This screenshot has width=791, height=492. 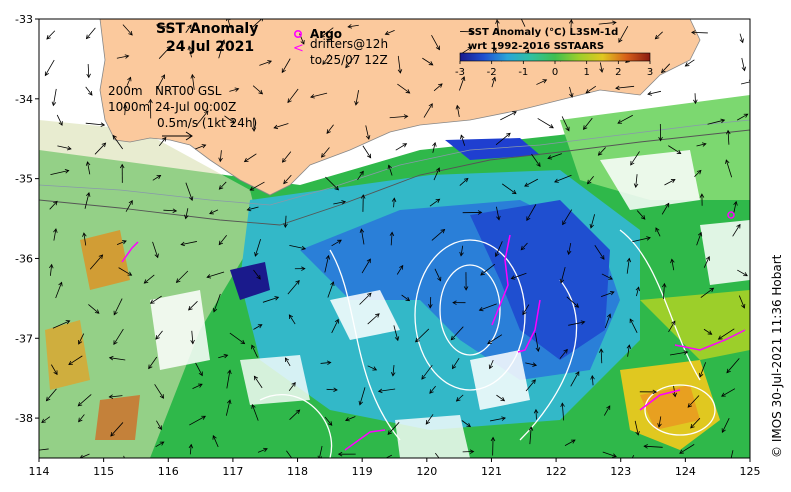 I want to click on y-tick-label: -36, so click(x=24, y=258).